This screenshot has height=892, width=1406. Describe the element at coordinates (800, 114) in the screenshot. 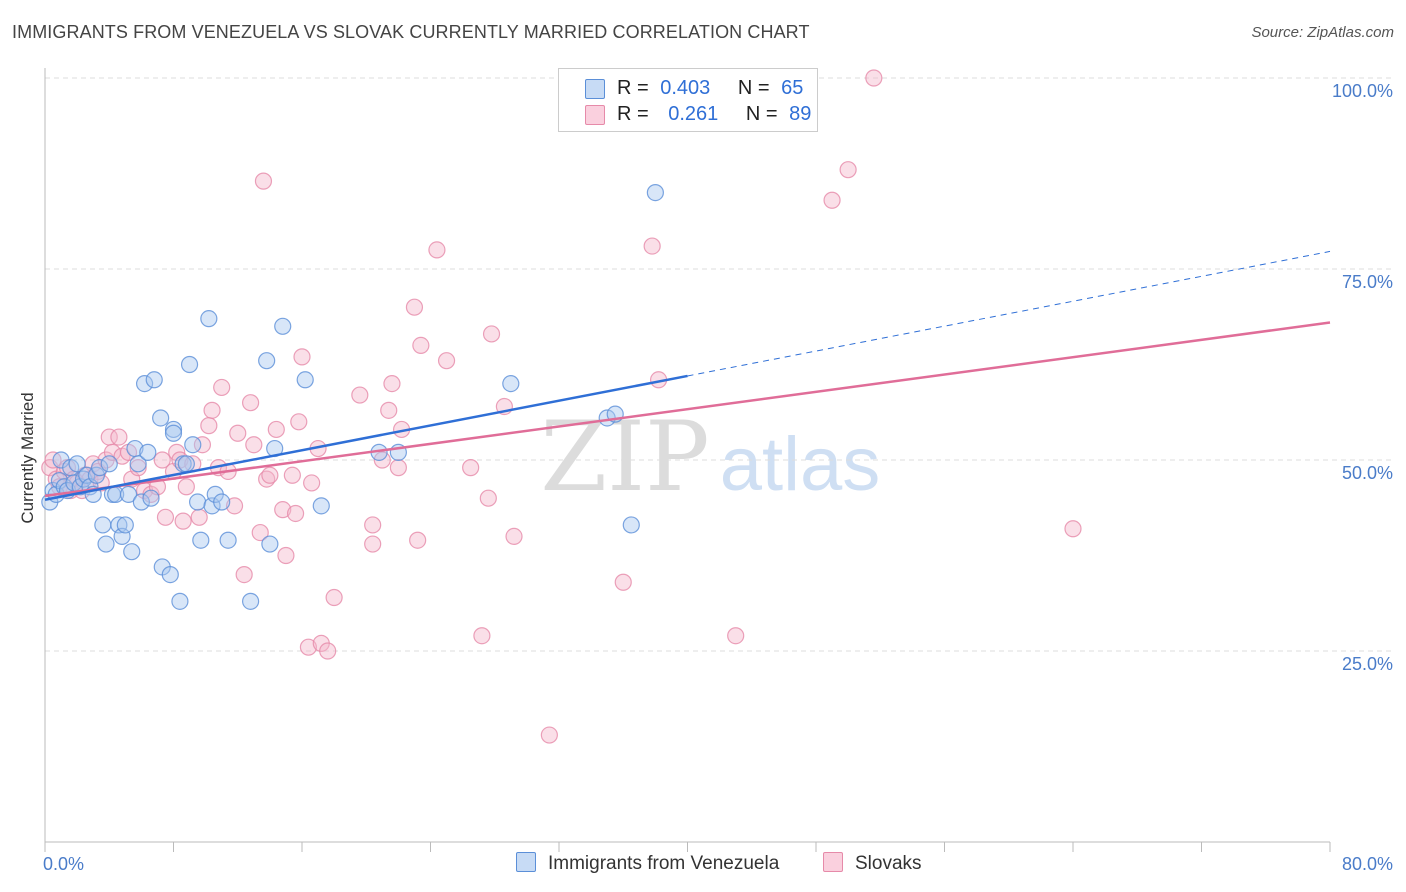

I see `legend-n-slovaks: 89` at that location.